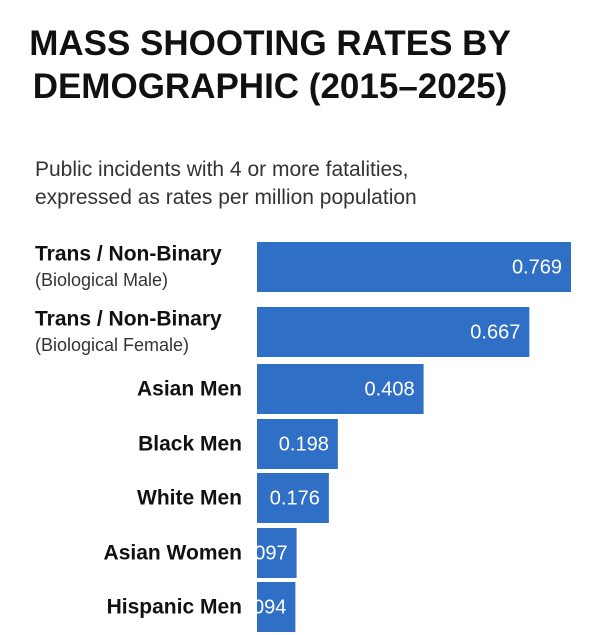  I want to click on category-label: Black Men, so click(190, 444).